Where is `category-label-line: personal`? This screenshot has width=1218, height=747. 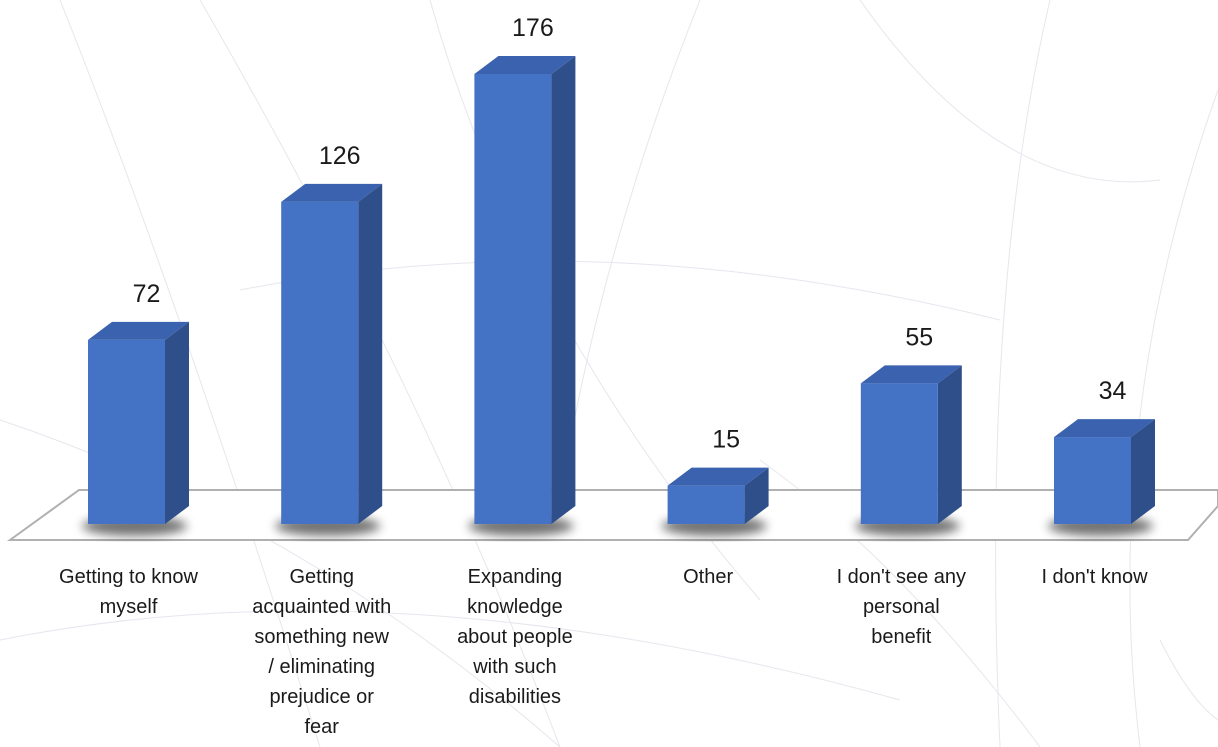 category-label-line: personal is located at coordinates (901, 607).